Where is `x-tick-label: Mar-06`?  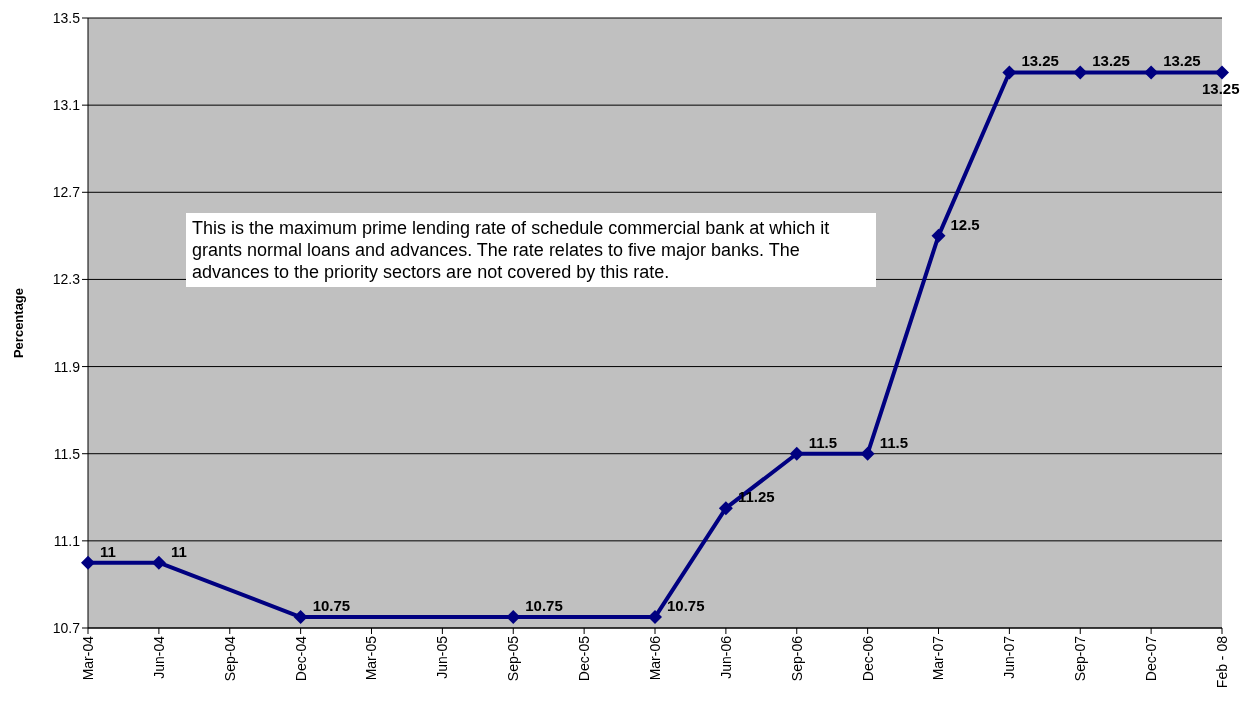
x-tick-label: Mar-06 is located at coordinates (654, 658).